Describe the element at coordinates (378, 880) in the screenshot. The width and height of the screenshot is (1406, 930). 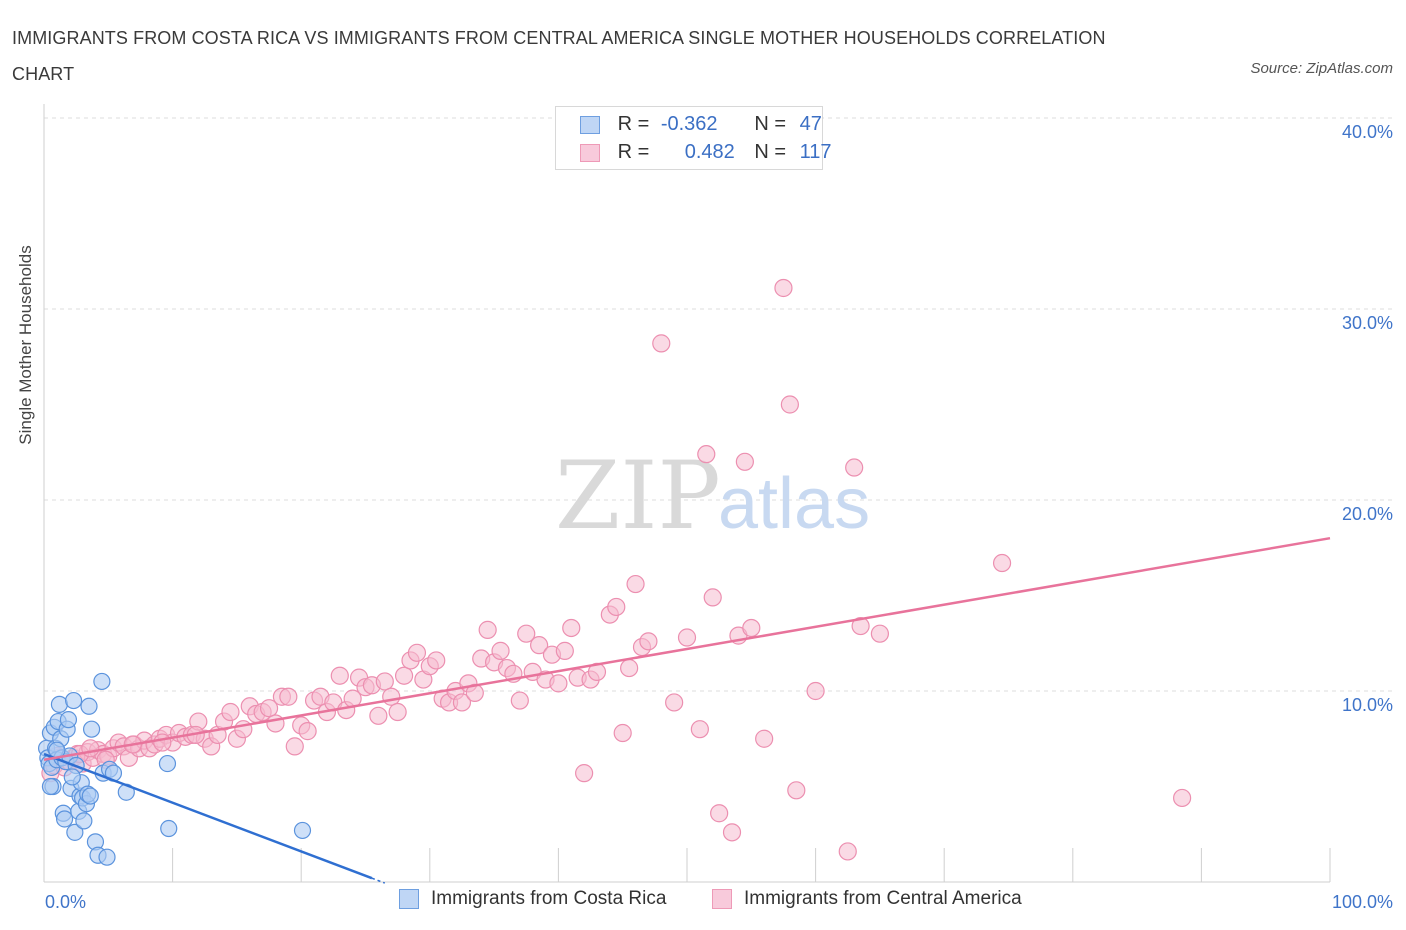
I see `trendline-costa-rica-extension` at that location.